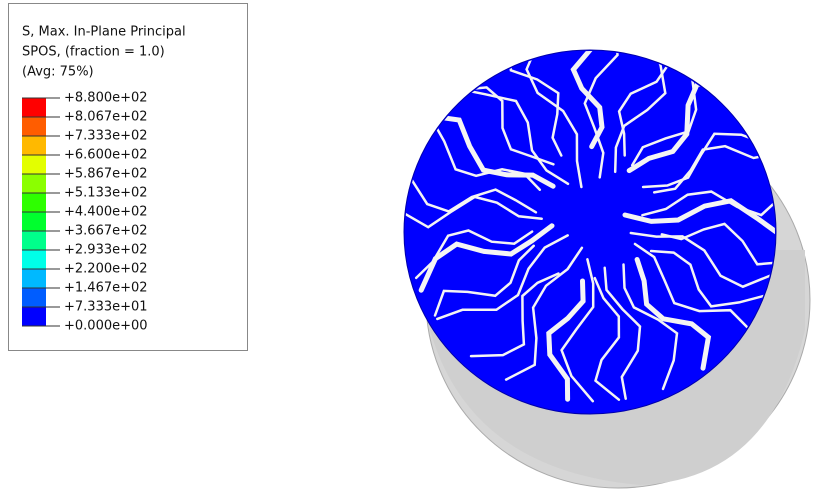  What do you see at coordinates (106, 326) in the screenshot?
I see `legend-label: +0.000e+00` at bounding box center [106, 326].